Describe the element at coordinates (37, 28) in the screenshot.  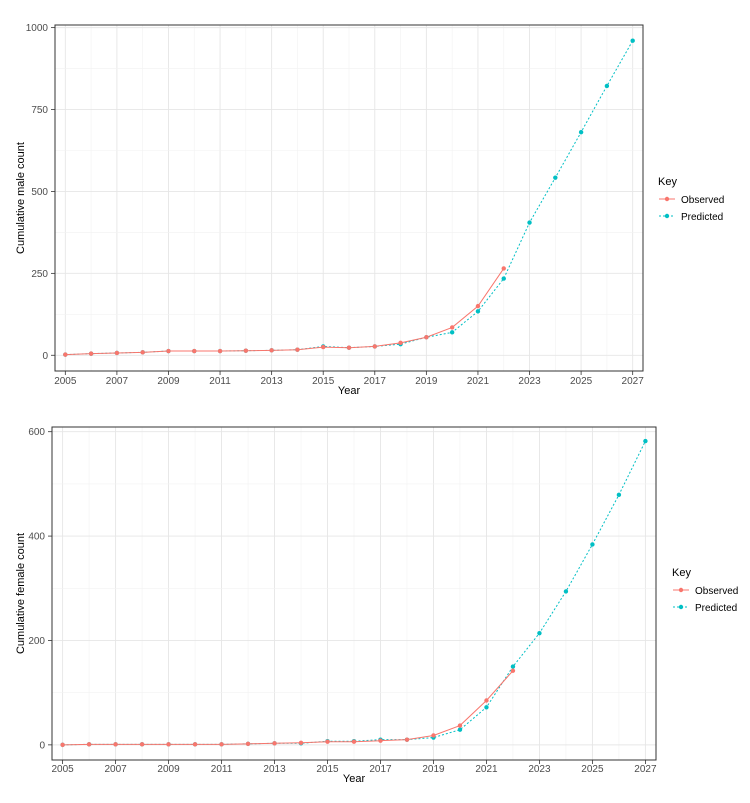
I see `male-y-tick-label: 1000` at that location.